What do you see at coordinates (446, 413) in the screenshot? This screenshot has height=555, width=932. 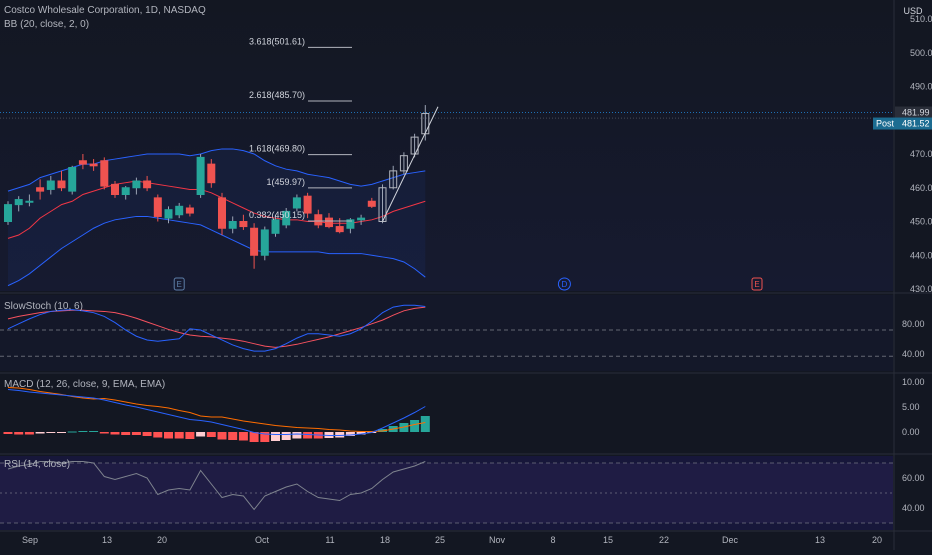 I see `macd-pane-bg` at bounding box center [446, 413].